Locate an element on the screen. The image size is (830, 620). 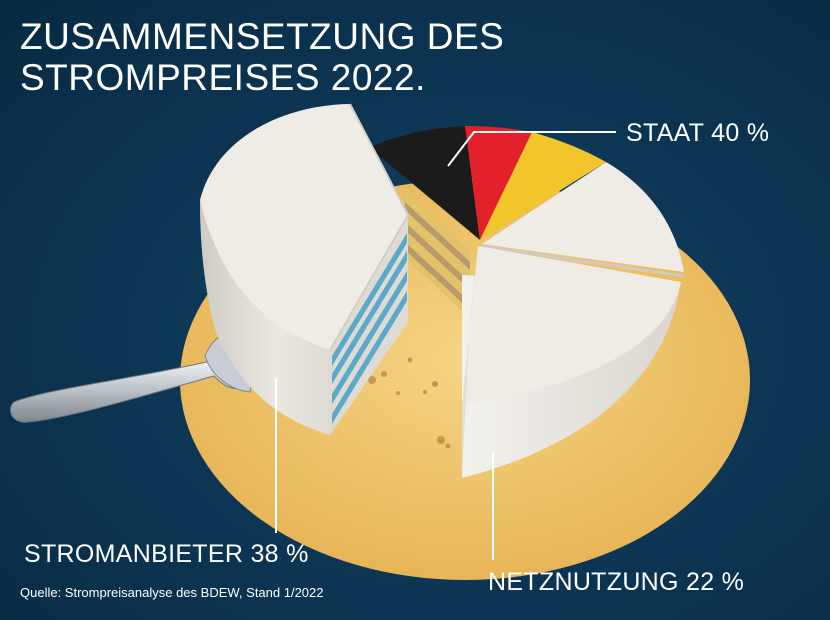
cake-inner-layers is located at coordinates (437, 254).